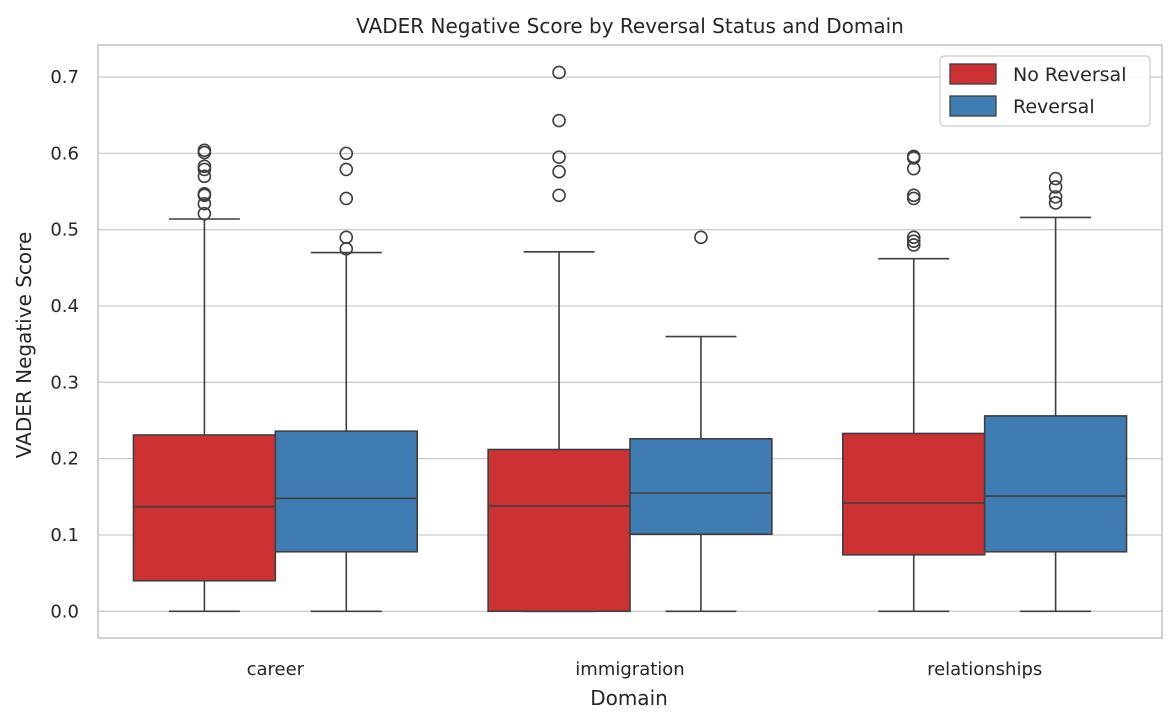 Image resolution: width=1176 pixels, height=725 pixels. What do you see at coordinates (64, 382) in the screenshot?
I see `y-tick-label: 0.3` at bounding box center [64, 382].